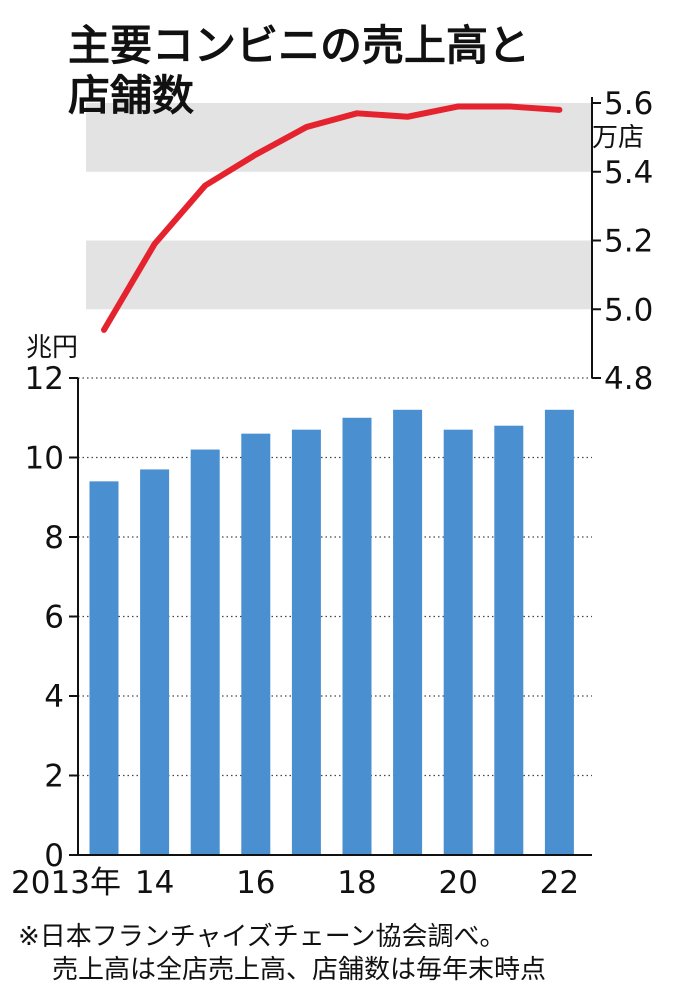  What do you see at coordinates (628, 242) in the screenshot?
I see `line-tick-label: 5.2` at bounding box center [628, 242].